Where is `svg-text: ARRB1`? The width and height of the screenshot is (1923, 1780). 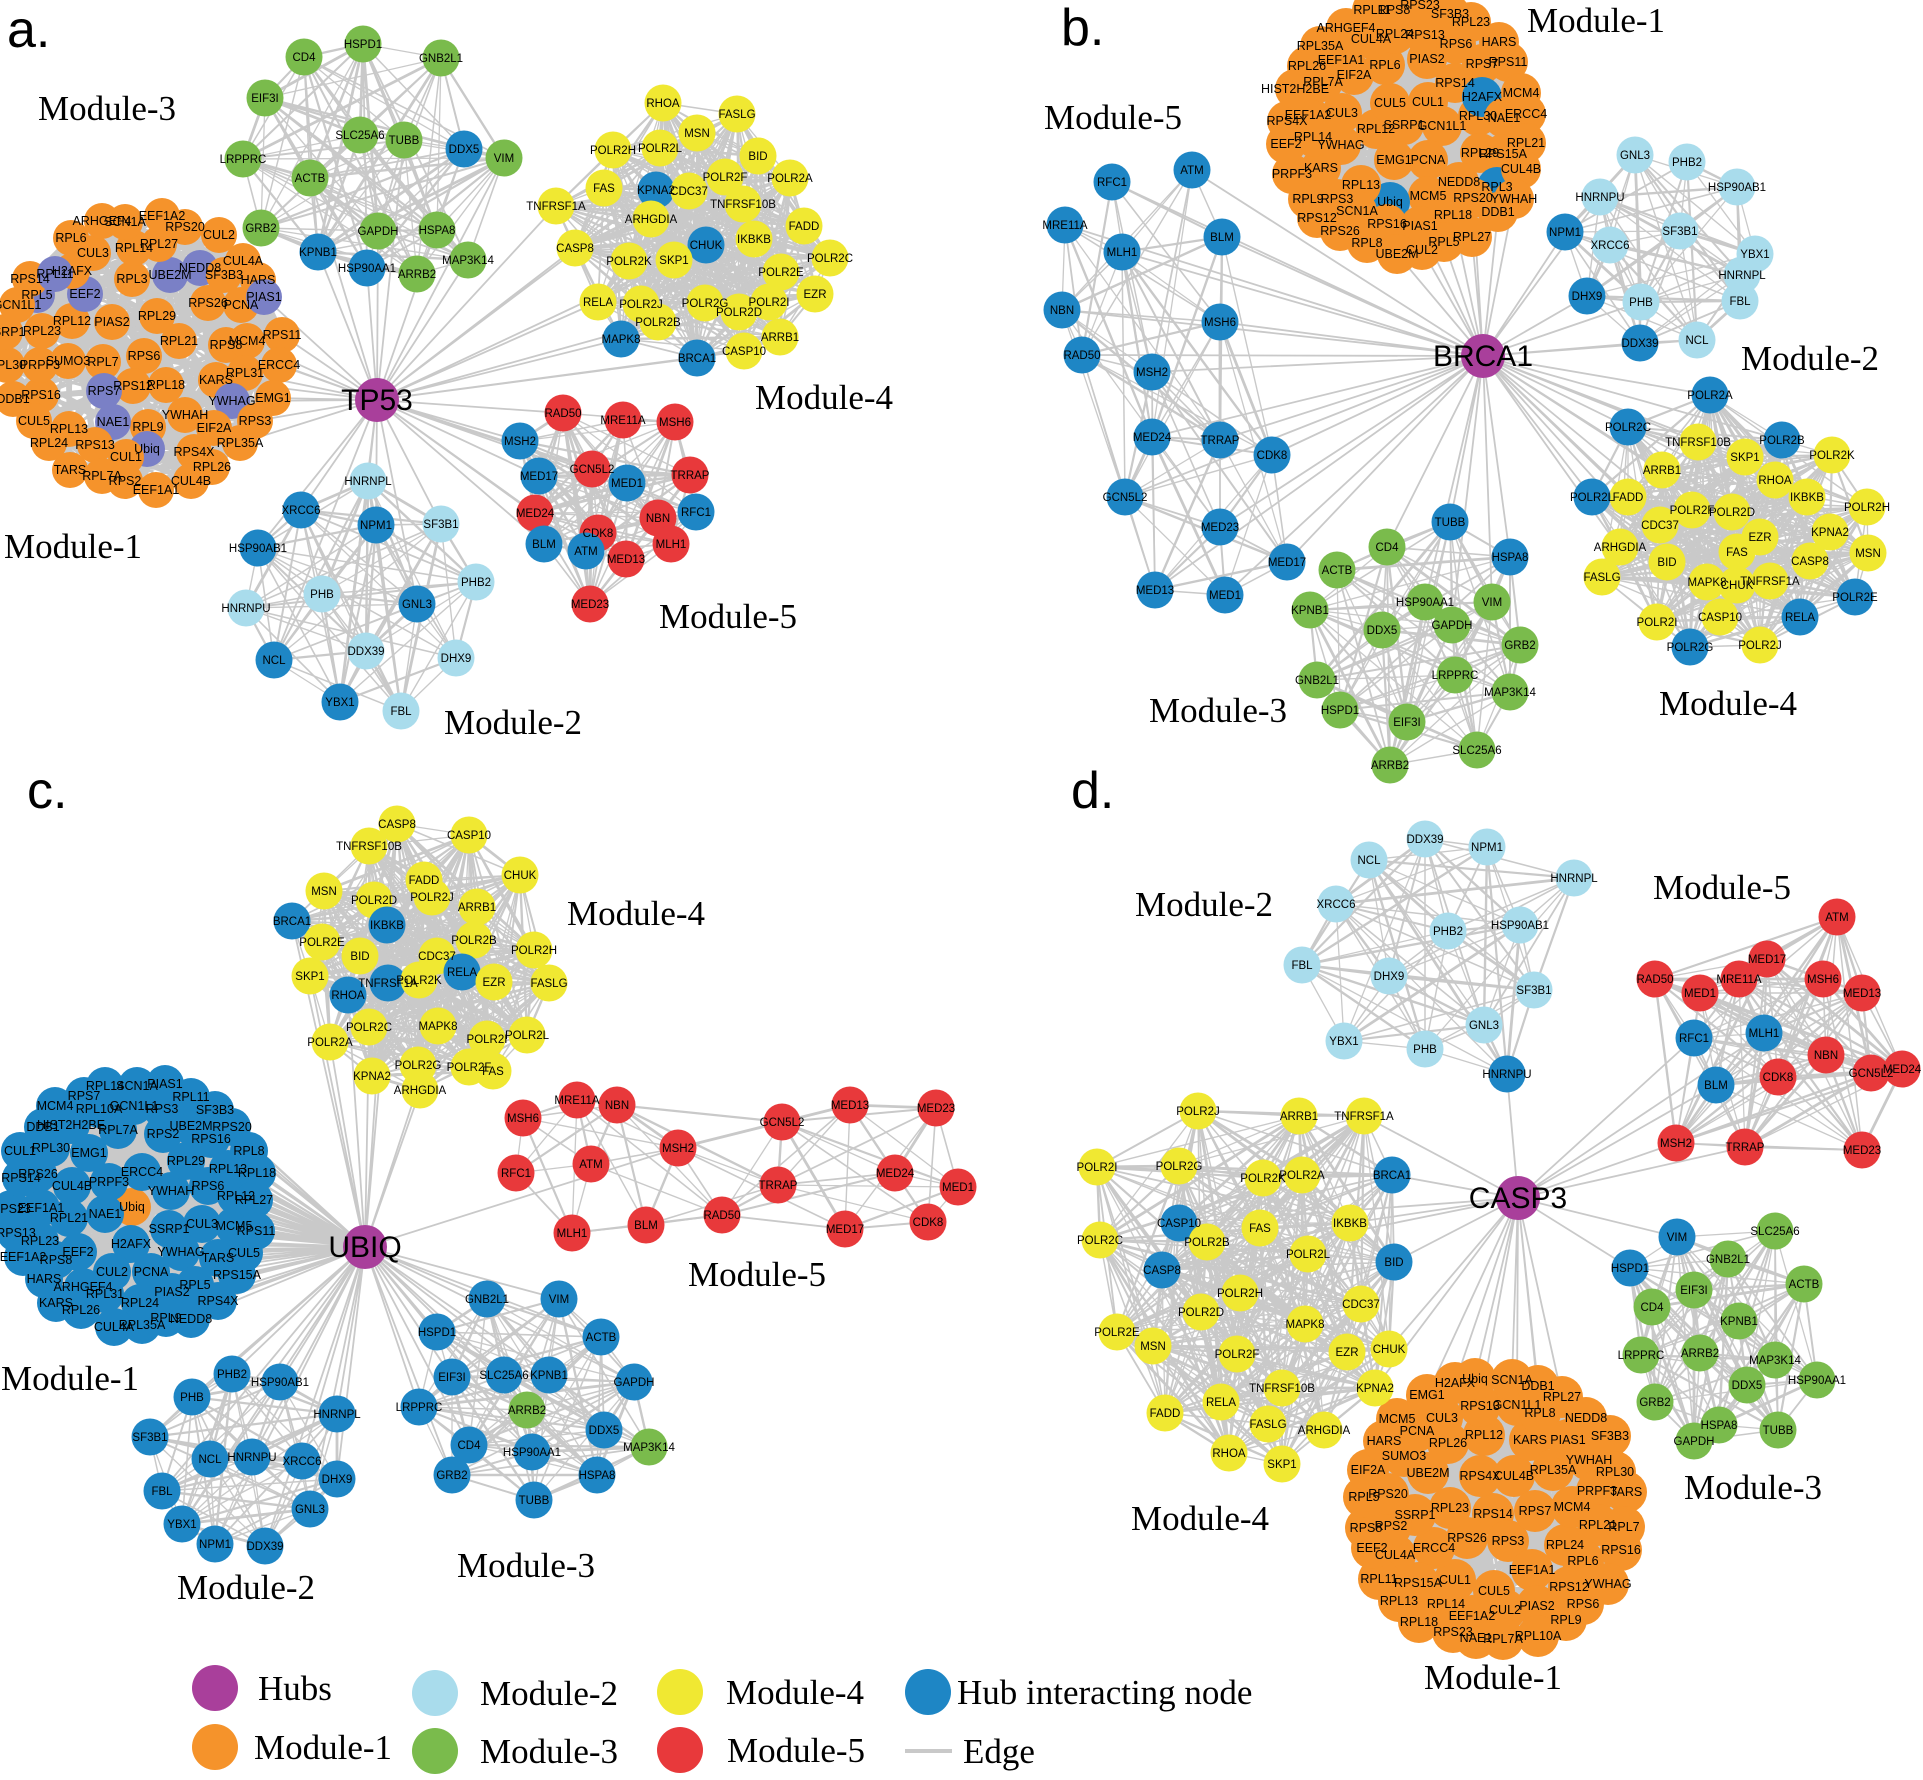 svg-text: ARRB1 is located at coordinates (1662, 471).